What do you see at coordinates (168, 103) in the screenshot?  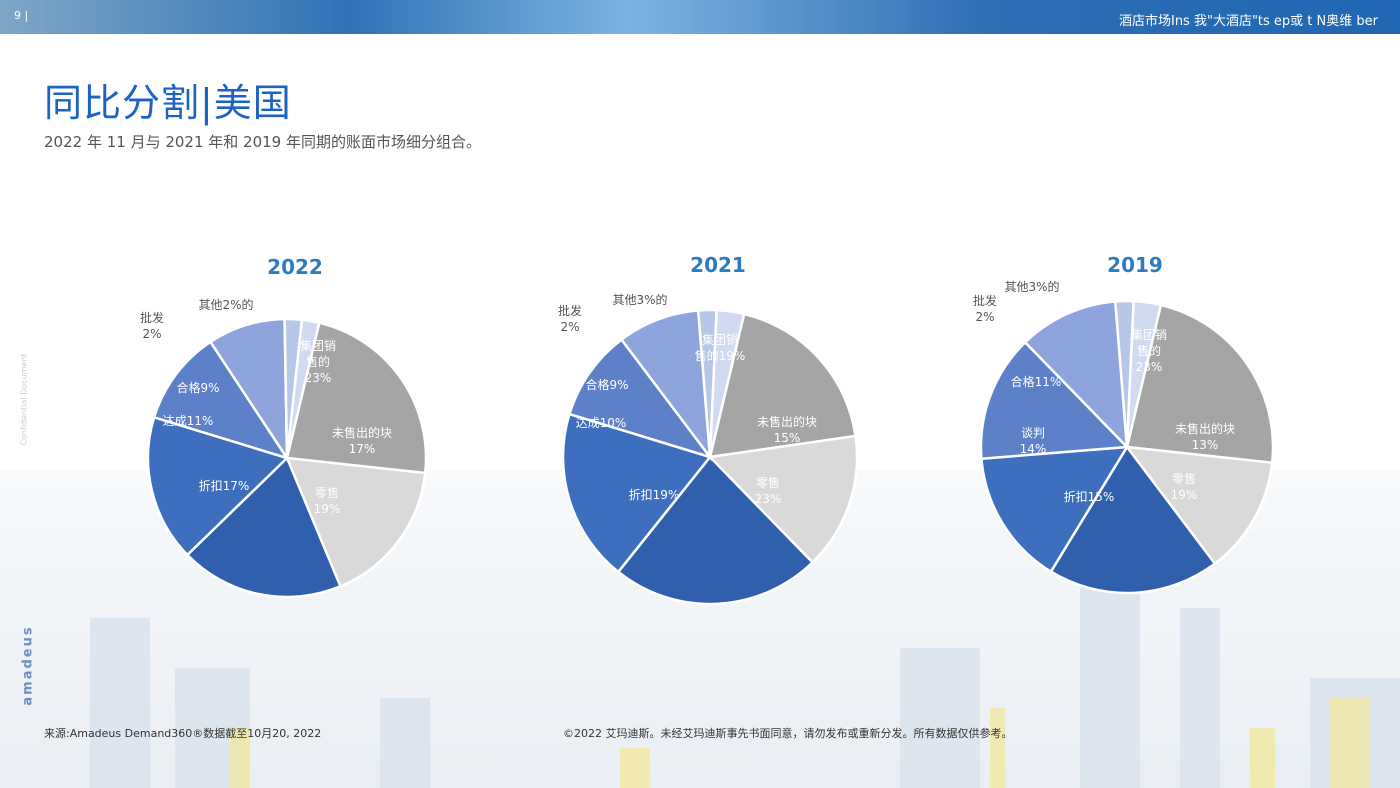 I see `page-title: 同比分割|美国` at bounding box center [168, 103].